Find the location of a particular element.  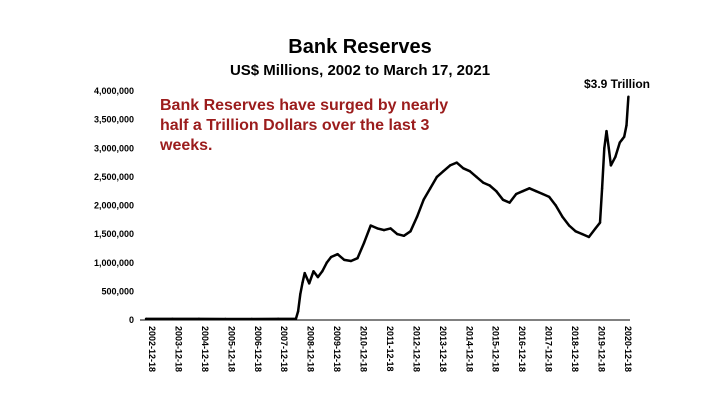

y-tick-label: 1,500,000 is located at coordinates (114, 234).